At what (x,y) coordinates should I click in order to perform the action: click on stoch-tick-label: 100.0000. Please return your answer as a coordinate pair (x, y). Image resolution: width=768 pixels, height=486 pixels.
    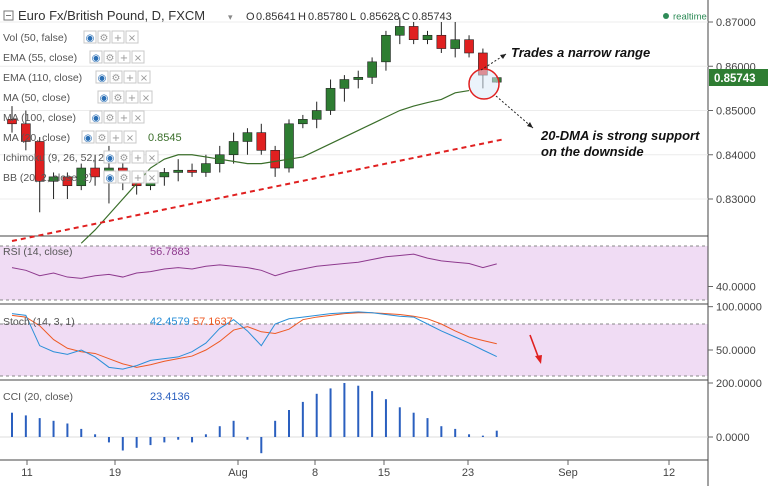
    Looking at the image, I should click on (739, 308).